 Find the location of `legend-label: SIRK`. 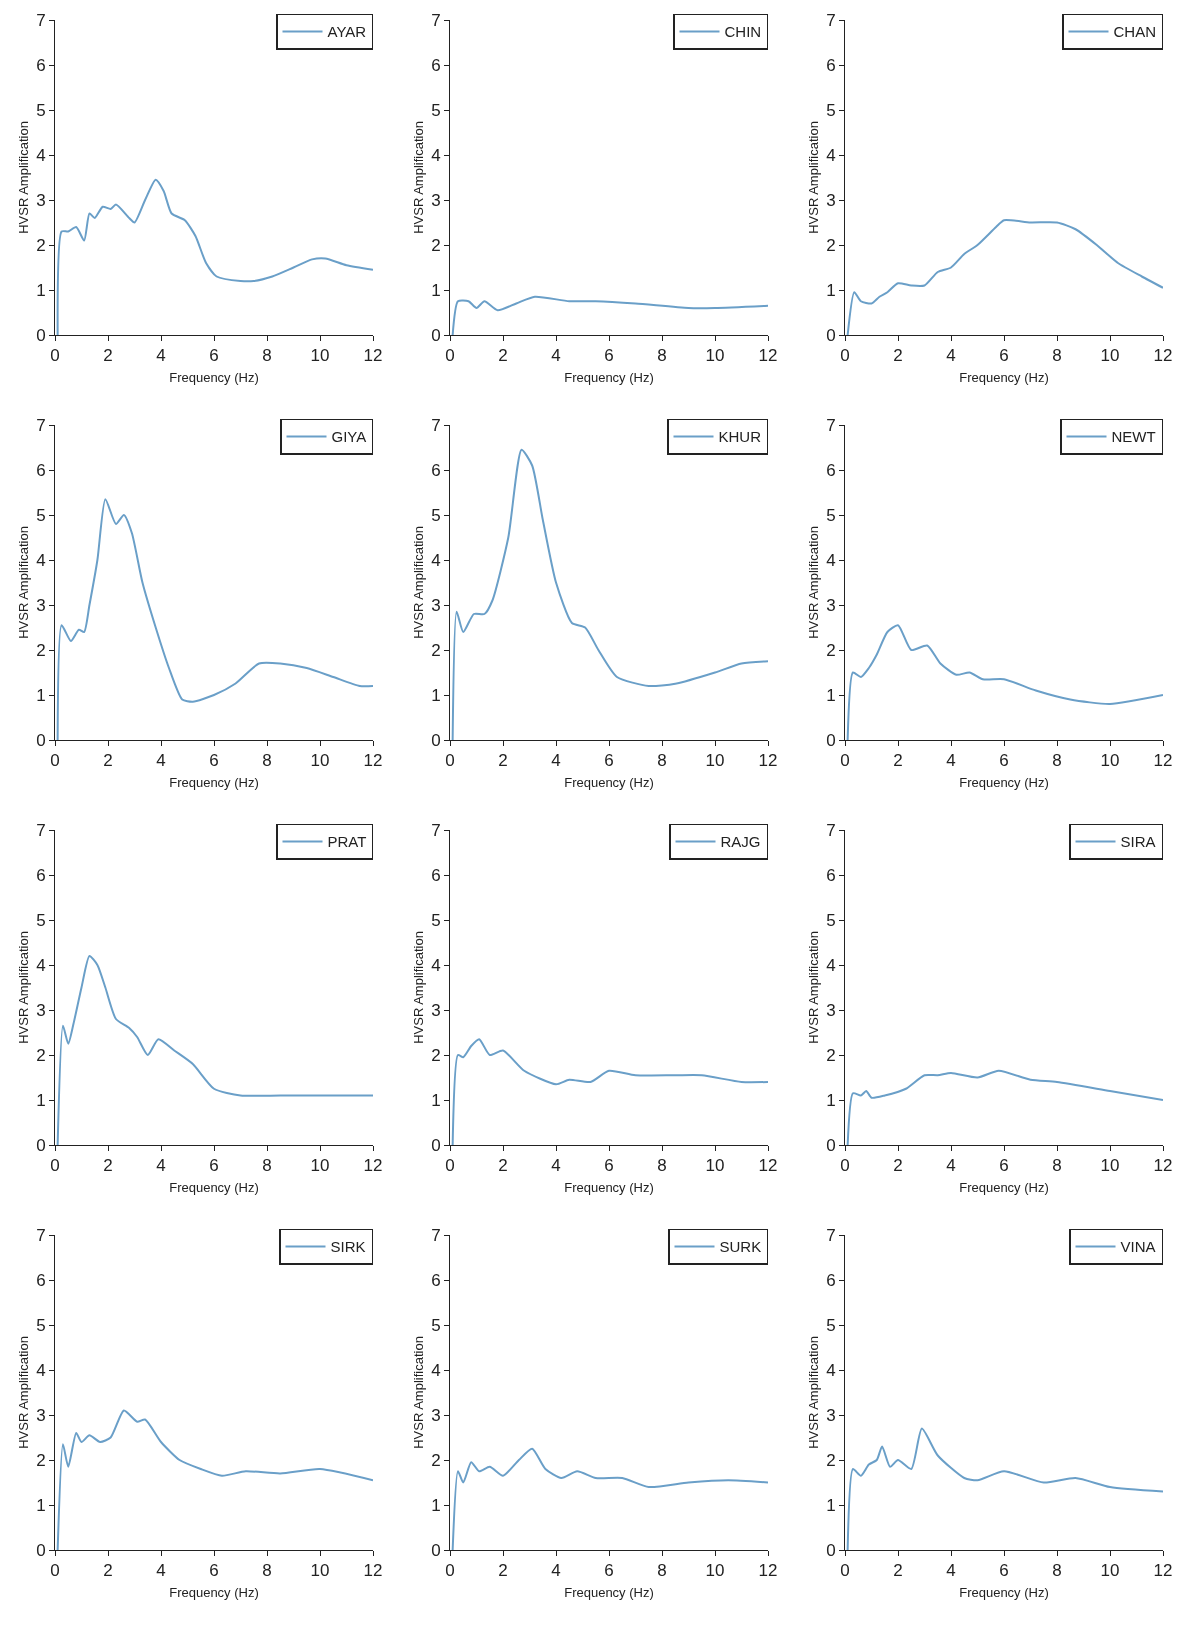

legend-label: SIRK is located at coordinates (348, 1247).